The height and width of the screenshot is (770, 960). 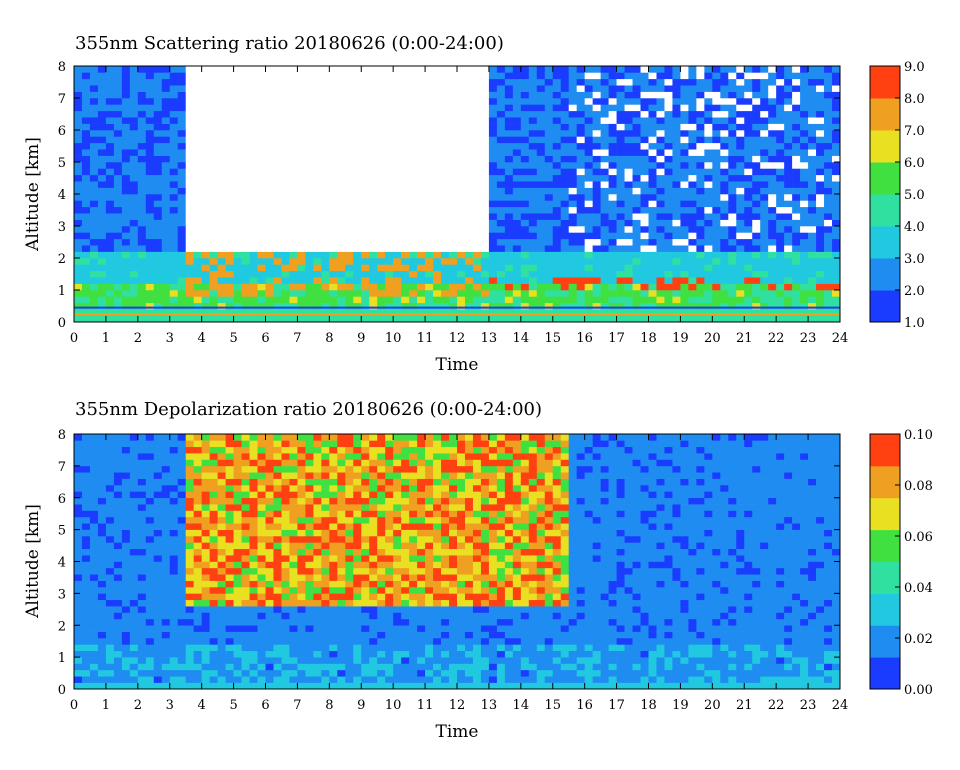 What do you see at coordinates (329, 338) in the screenshot?
I see `x-tick-label: 8` at bounding box center [329, 338].